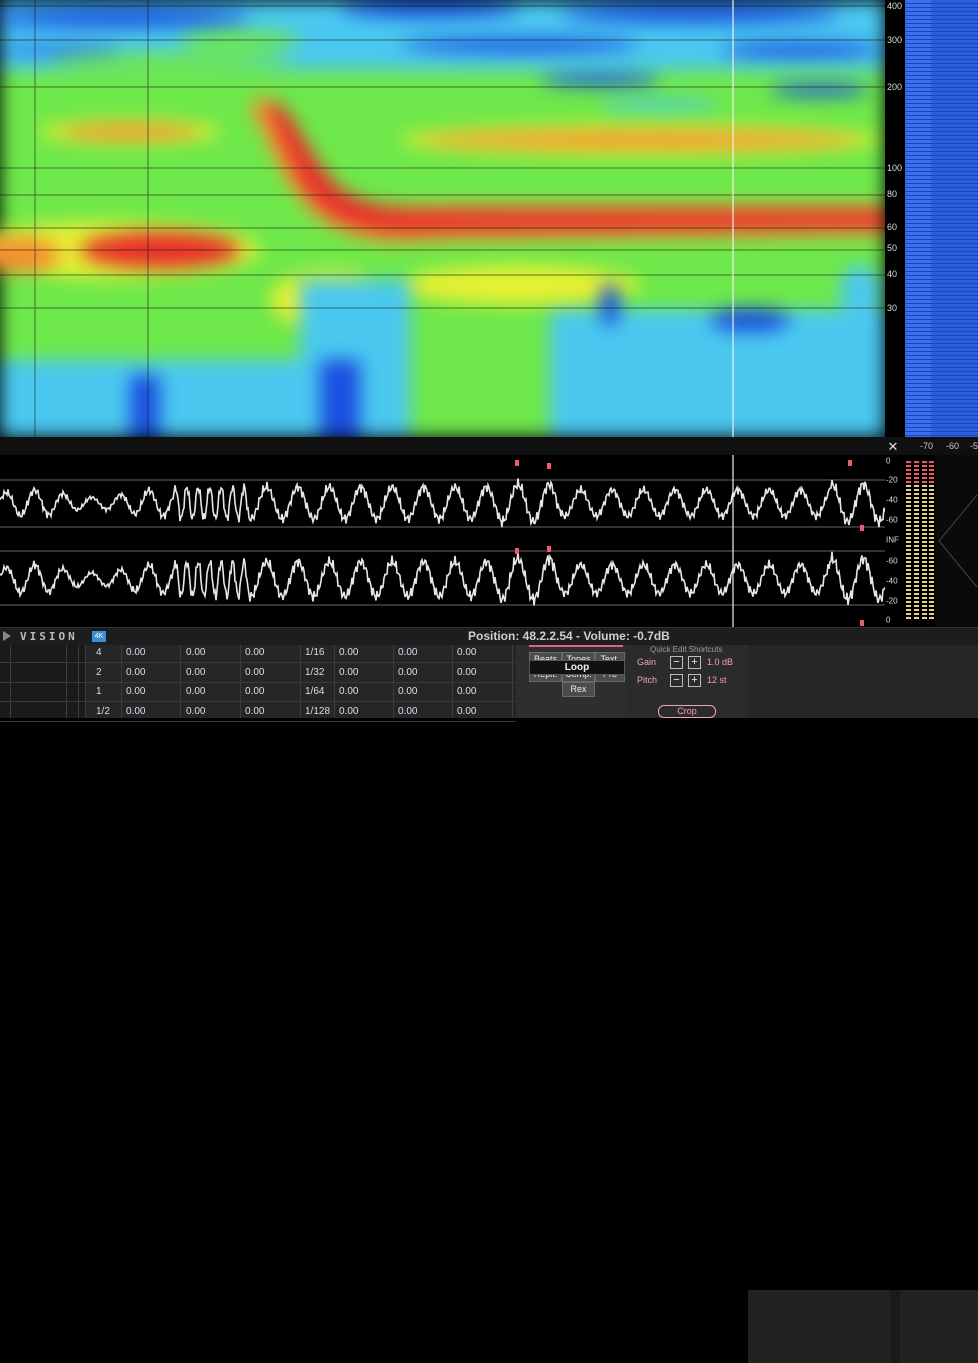  I want to click on crop-button: Crop, so click(687, 711).